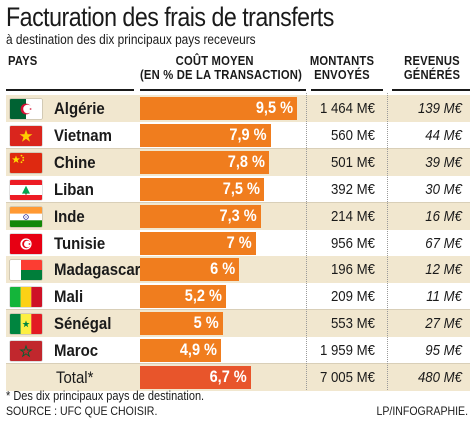 The image size is (474, 423). Describe the element at coordinates (347, 351) in the screenshot. I see `montant-envoye-value: 1 959 M€` at that location.